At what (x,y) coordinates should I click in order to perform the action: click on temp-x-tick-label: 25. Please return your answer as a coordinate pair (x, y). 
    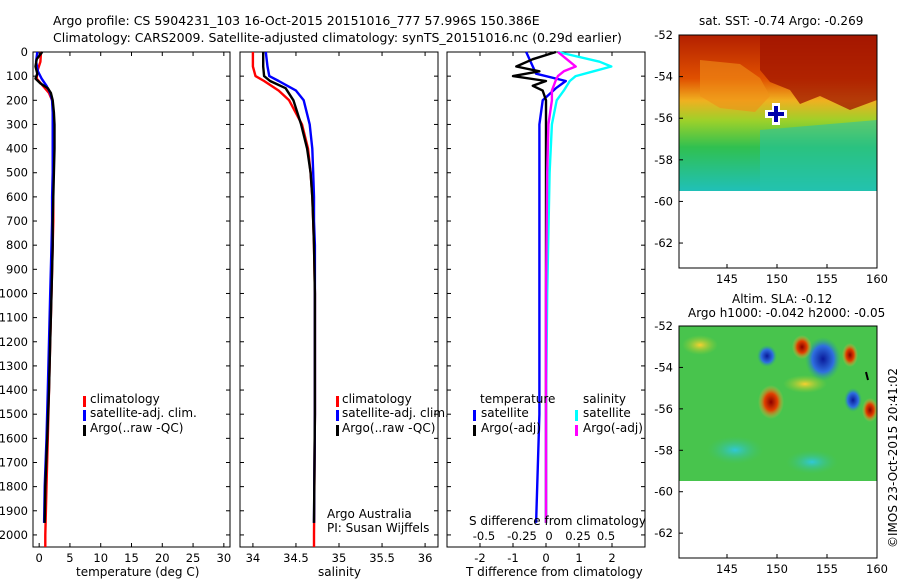
    Looking at the image, I should click on (193, 558).